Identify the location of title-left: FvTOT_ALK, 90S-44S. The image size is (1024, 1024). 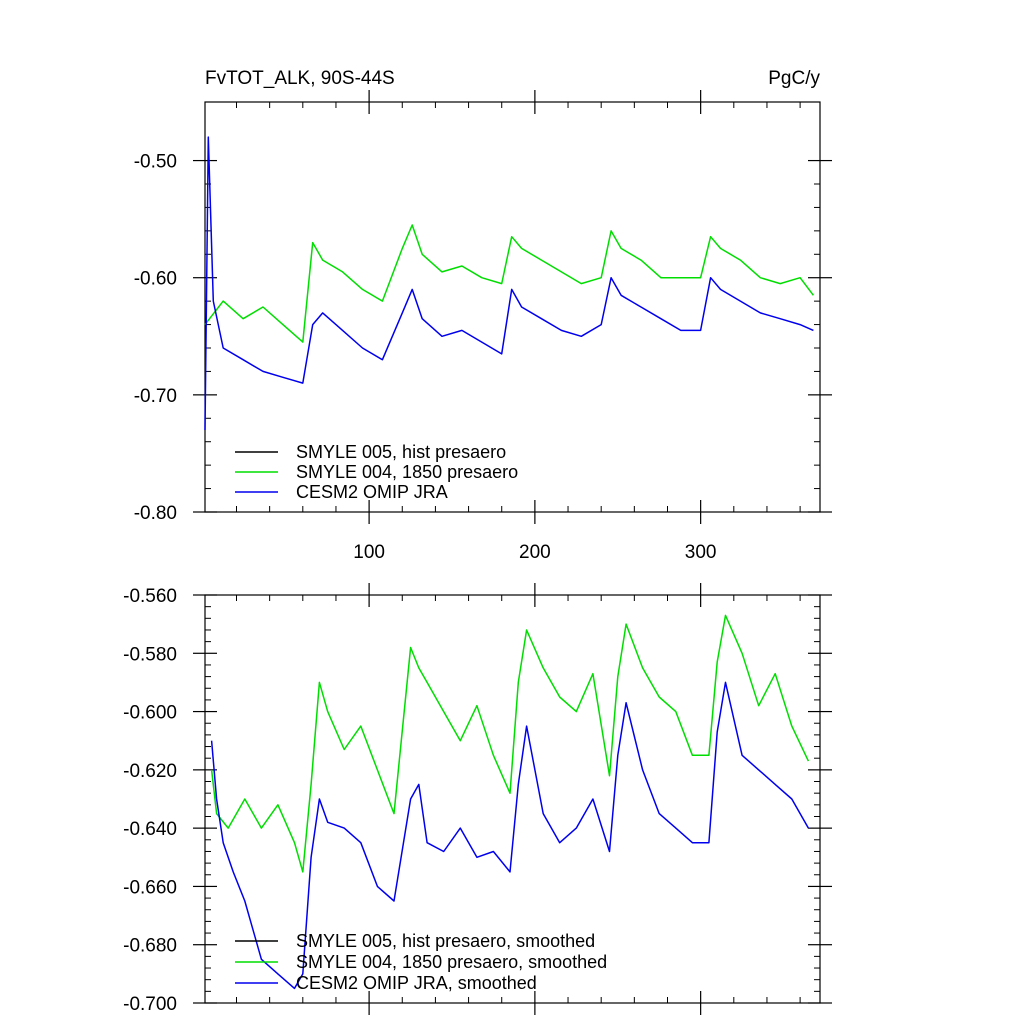
(300, 78).